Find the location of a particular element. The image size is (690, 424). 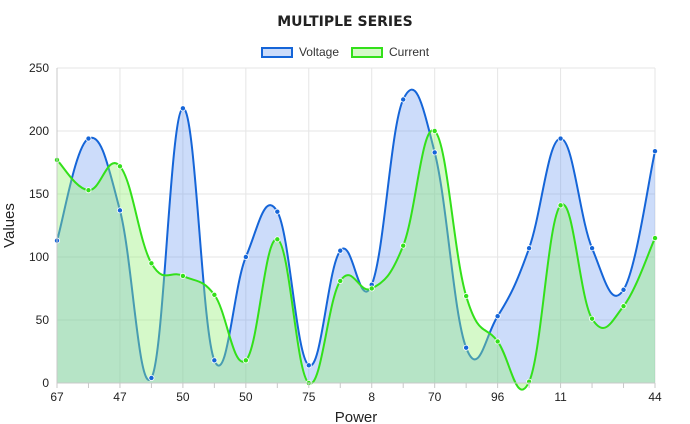

y-tick-label: 100 is located at coordinates (39, 257).